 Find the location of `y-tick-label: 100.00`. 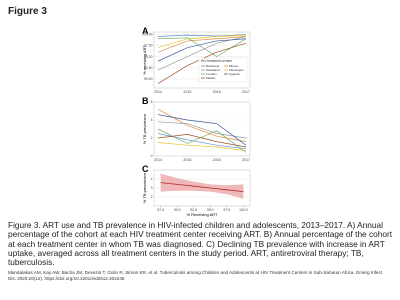

y-tick-label: 100.00 is located at coordinates (147, 34).